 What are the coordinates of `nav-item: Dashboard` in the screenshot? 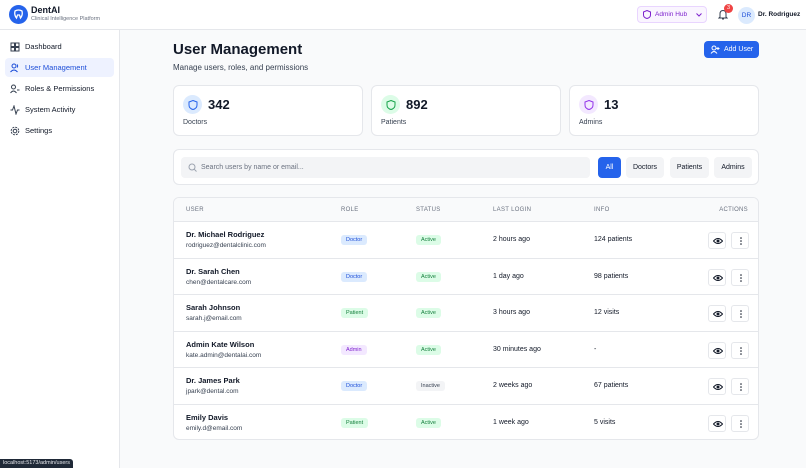 It's located at (59, 46).